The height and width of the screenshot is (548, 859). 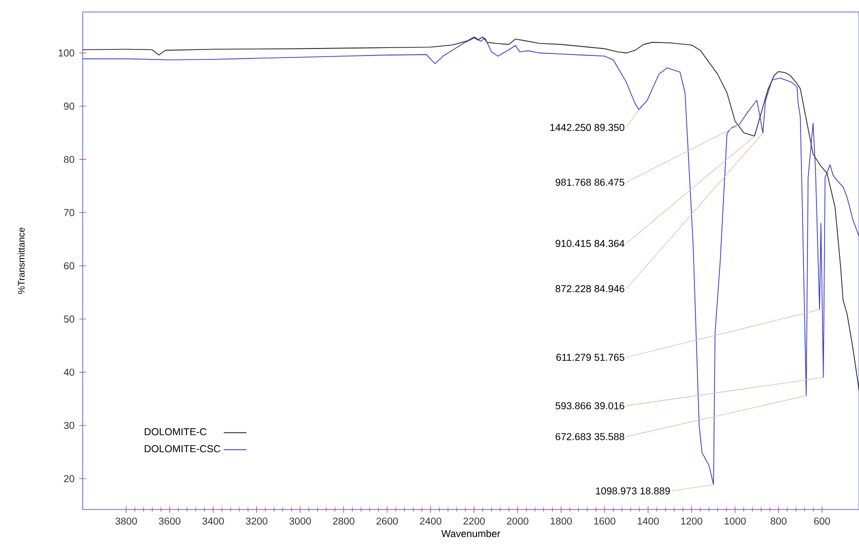 I want to click on x-tick-label: 3400, so click(x=213, y=521).